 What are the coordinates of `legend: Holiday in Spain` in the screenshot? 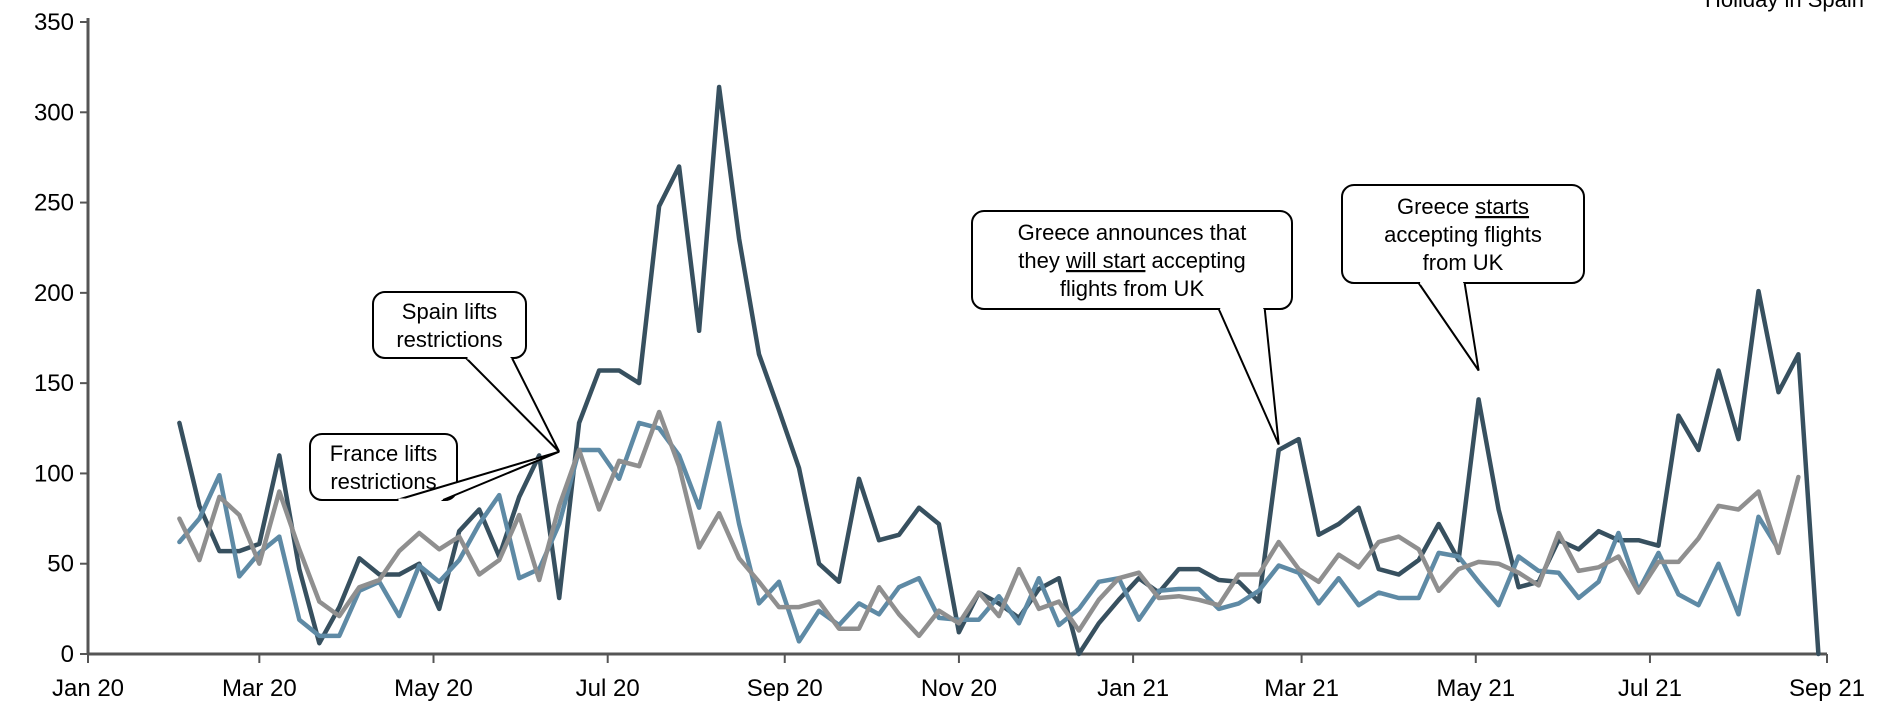 It's located at (1784, 6).